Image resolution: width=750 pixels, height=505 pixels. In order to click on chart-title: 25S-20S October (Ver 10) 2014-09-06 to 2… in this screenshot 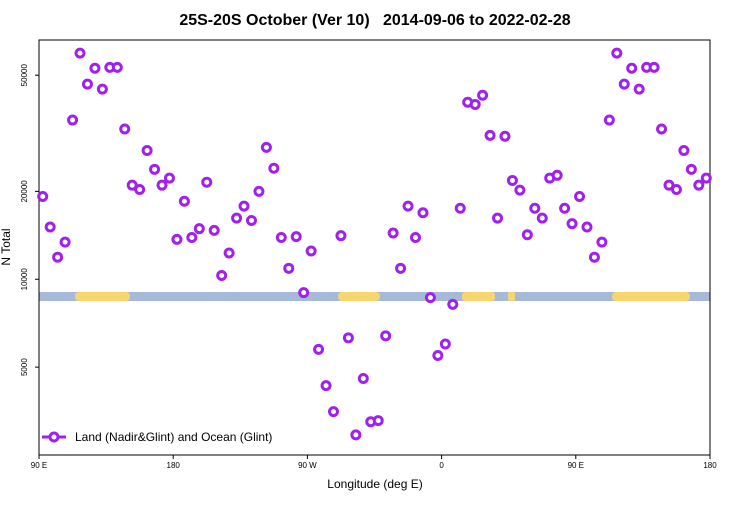, I will do `click(374, 20)`.